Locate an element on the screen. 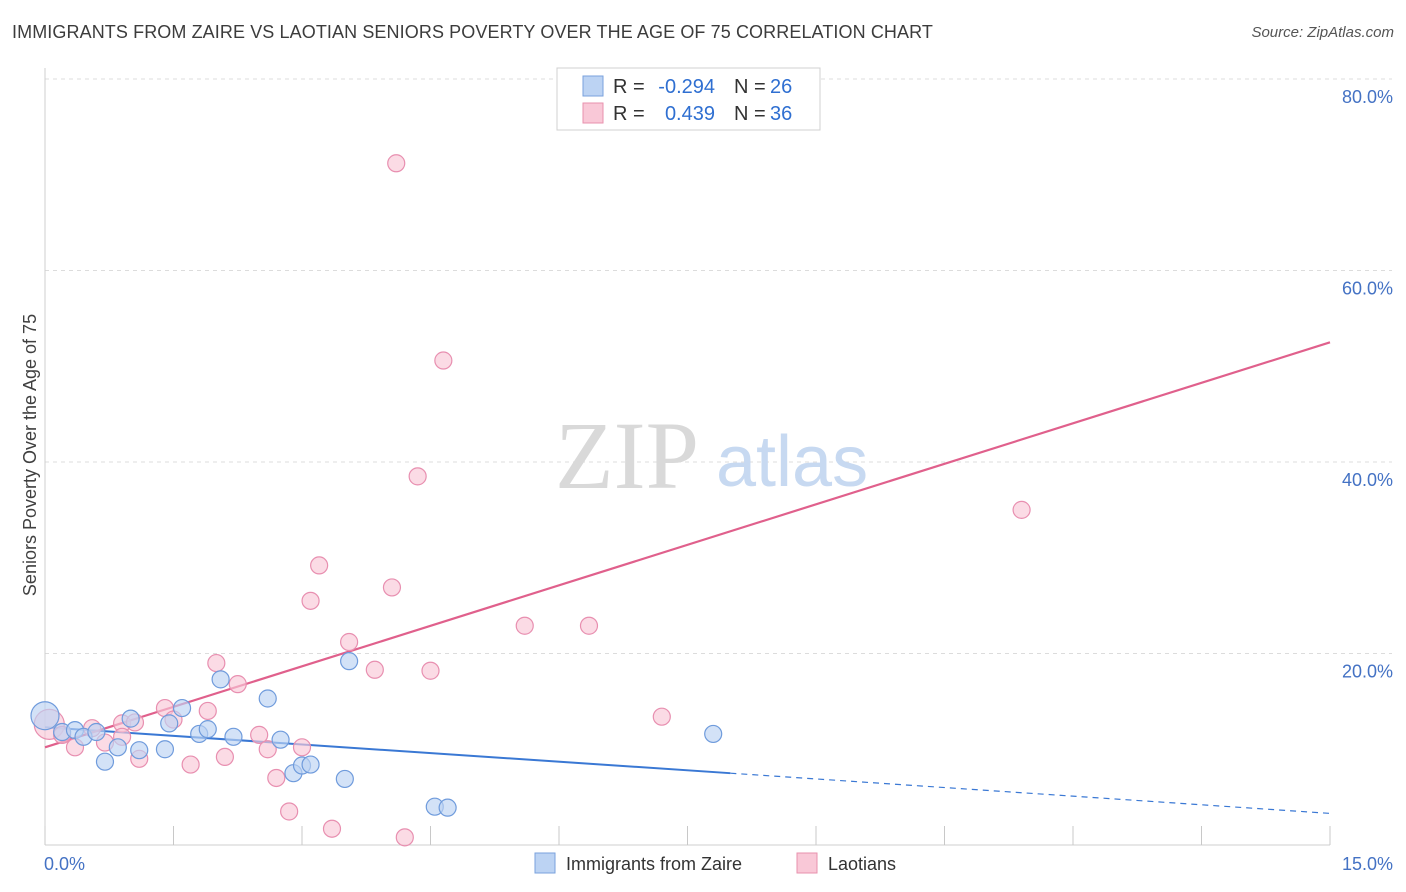 The image size is (1406, 892). watermark-zip: ZIP is located at coordinates (627, 455).